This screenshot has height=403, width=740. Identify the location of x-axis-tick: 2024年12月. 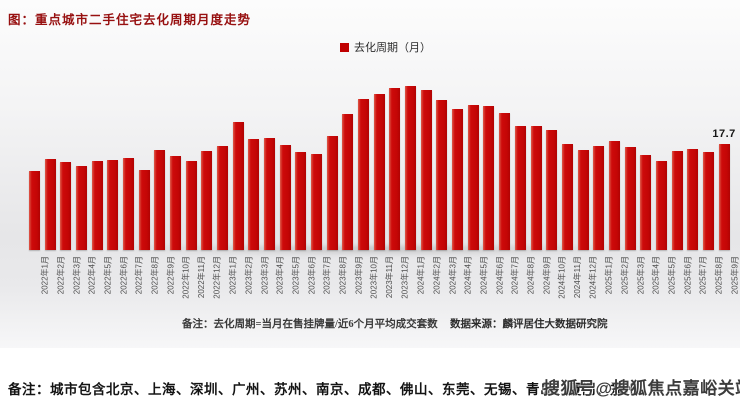
(588, 285).